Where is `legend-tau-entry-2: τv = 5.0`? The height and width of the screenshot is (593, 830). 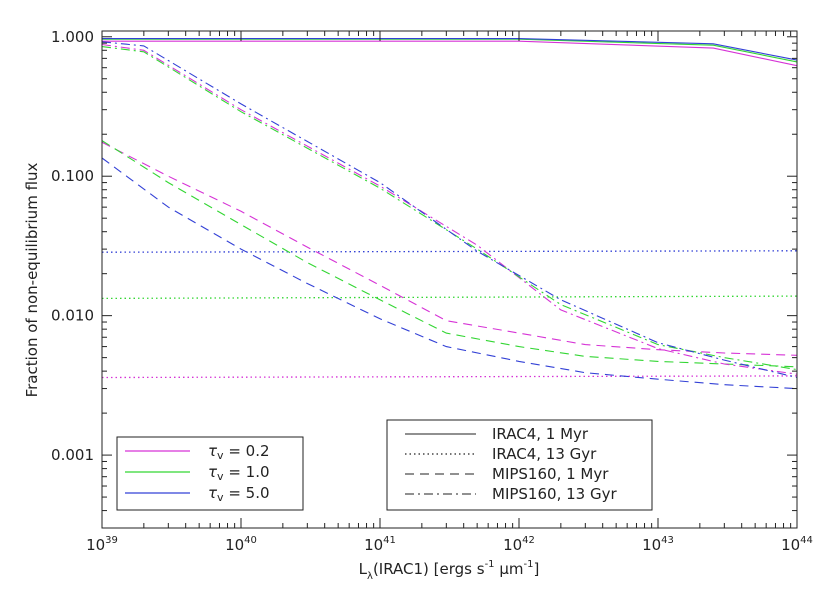 legend-tau-entry-2: τv = 5.0 is located at coordinates (239, 494).